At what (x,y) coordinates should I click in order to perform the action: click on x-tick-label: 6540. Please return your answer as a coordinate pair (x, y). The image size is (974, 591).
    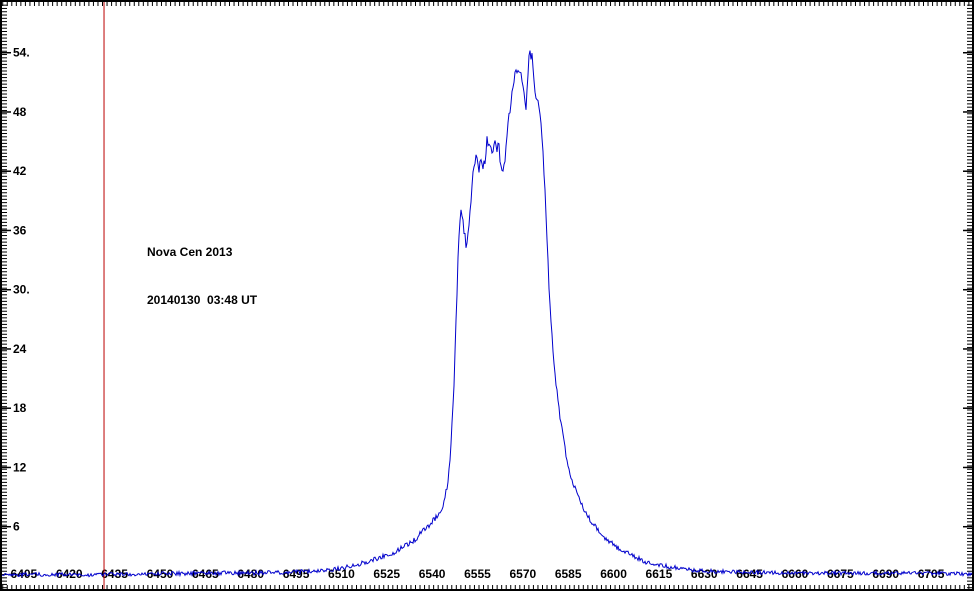
    Looking at the image, I should click on (432, 574).